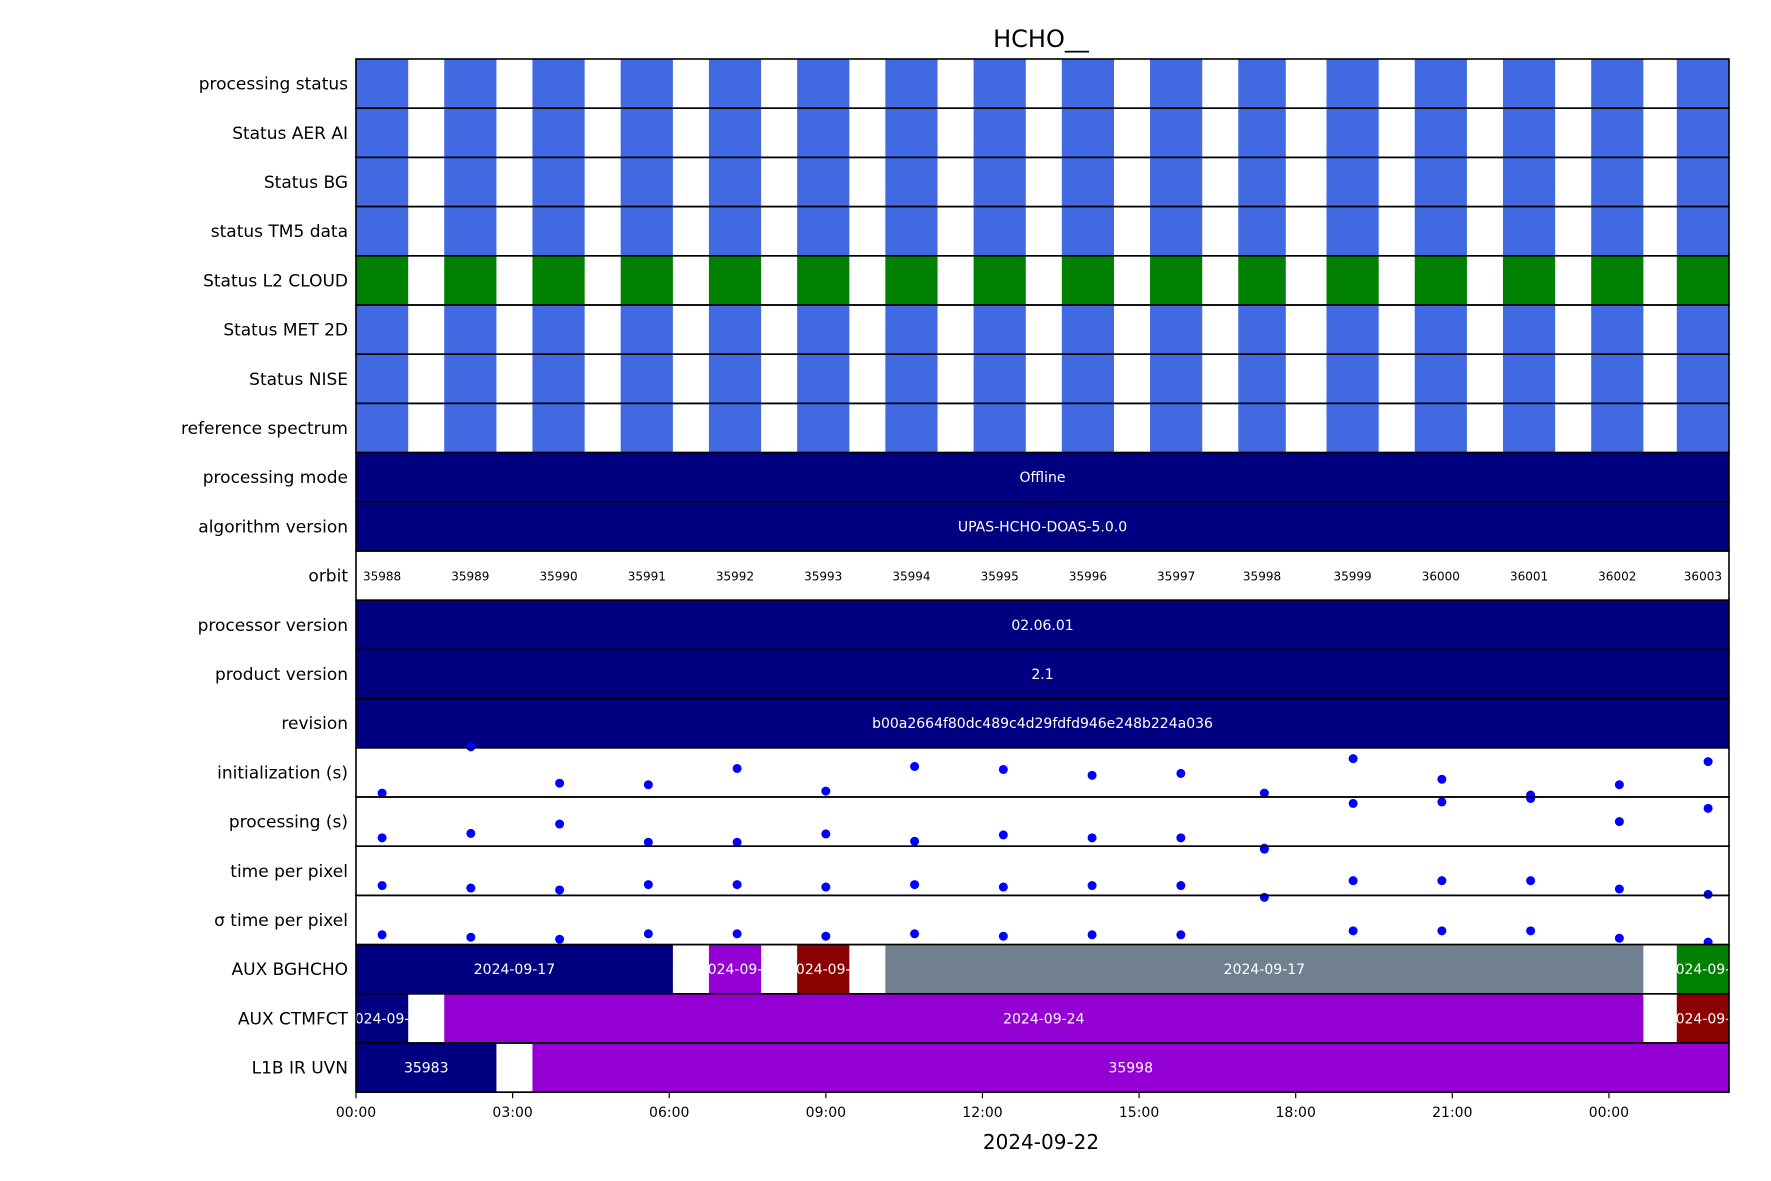  I want to click on row-label-product-version: product version, so click(281, 675).